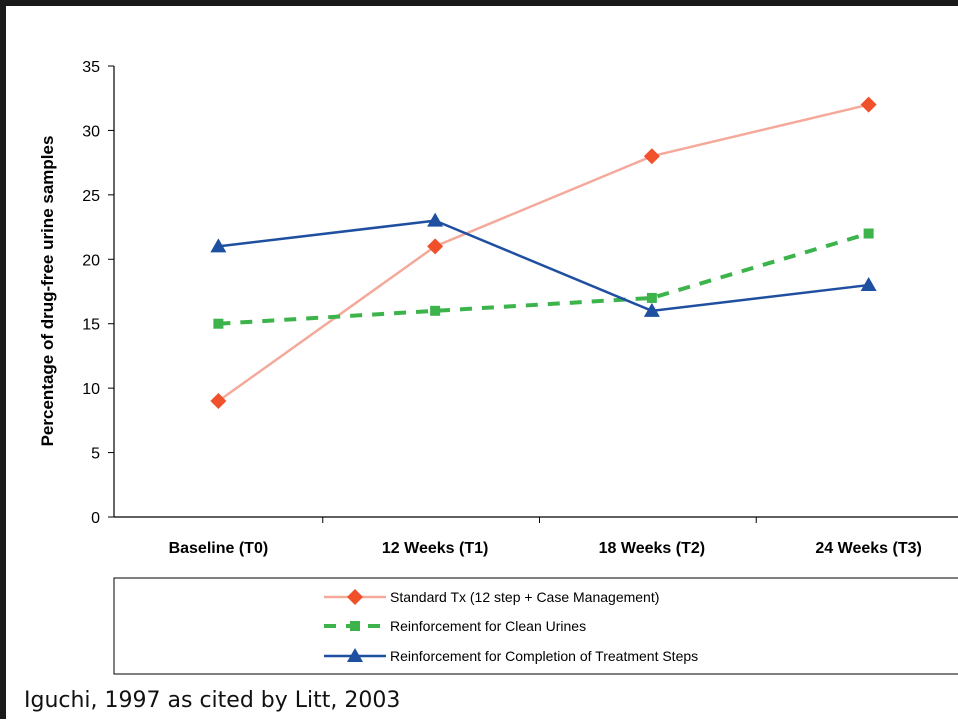  Describe the element at coordinates (212, 700) in the screenshot. I see `citation-text: Iguchi, 1997 as cited by Litt, 2003` at that location.